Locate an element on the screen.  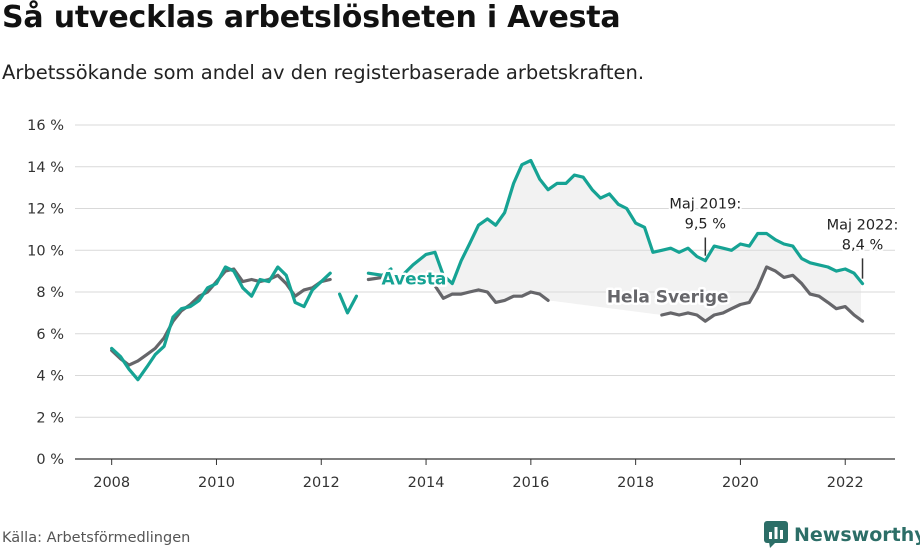
y-axis-tick-labels: 0 % 2 % 4 % 6 % 8 % 10 % 12 % 14 % 16 % is located at coordinates (45, 293).